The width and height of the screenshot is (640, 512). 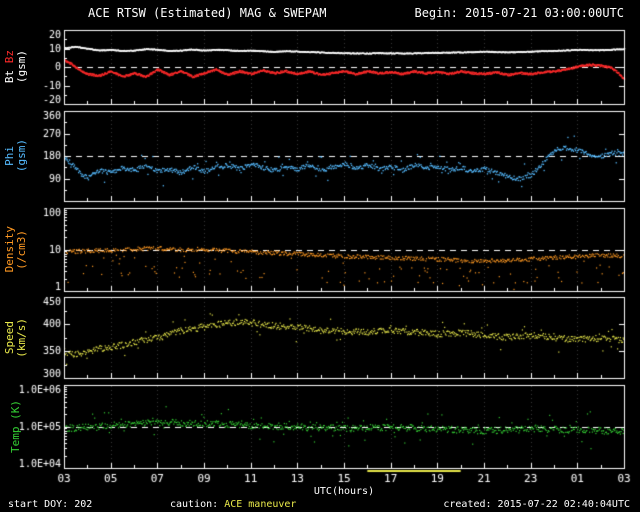 I want to click on caution-label: caution: ACE maneuver, so click(x=233, y=504).